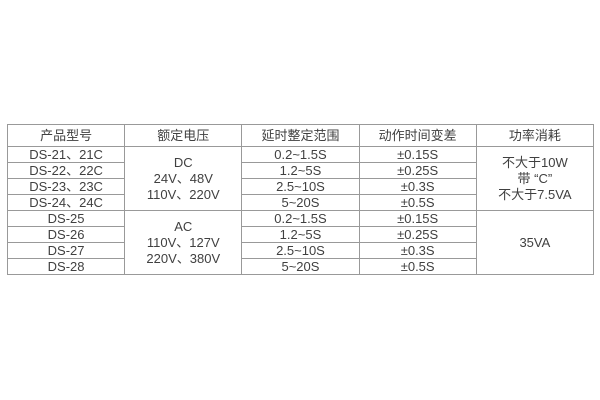 This screenshot has width=600, height=400. What do you see at coordinates (183, 162) in the screenshot?
I see `voltage-line: DC` at bounding box center [183, 162].